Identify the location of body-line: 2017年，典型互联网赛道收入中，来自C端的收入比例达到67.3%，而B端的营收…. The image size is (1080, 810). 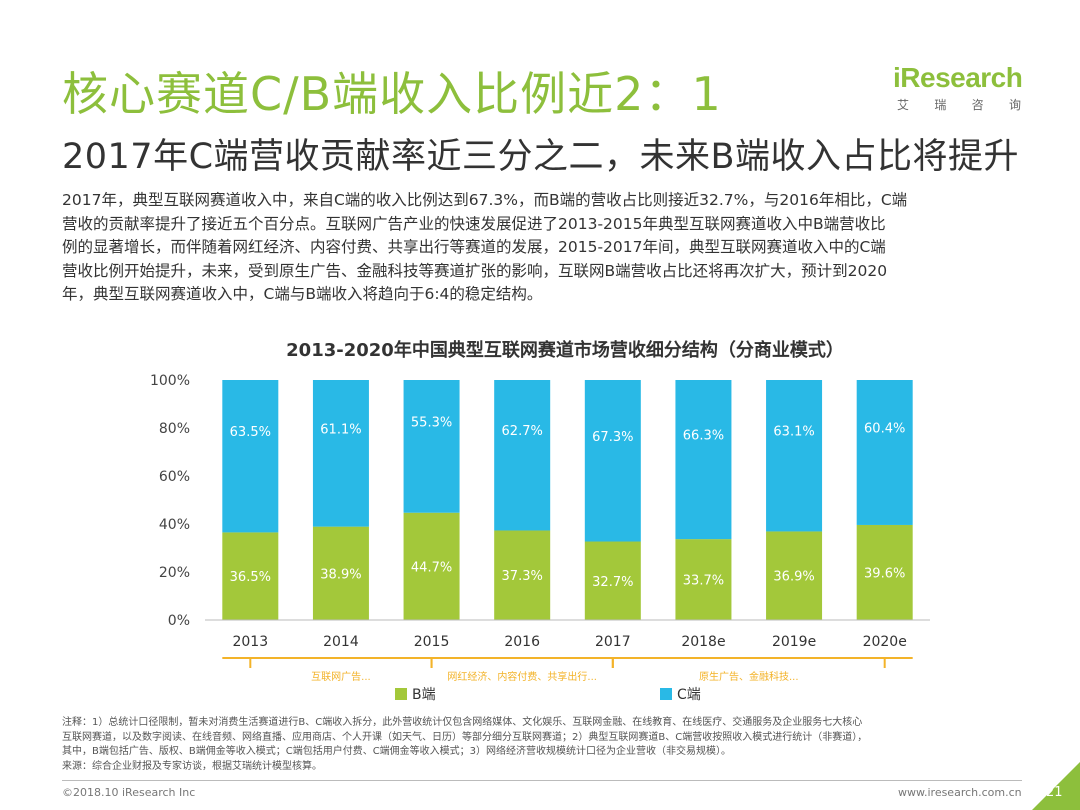
(485, 200).